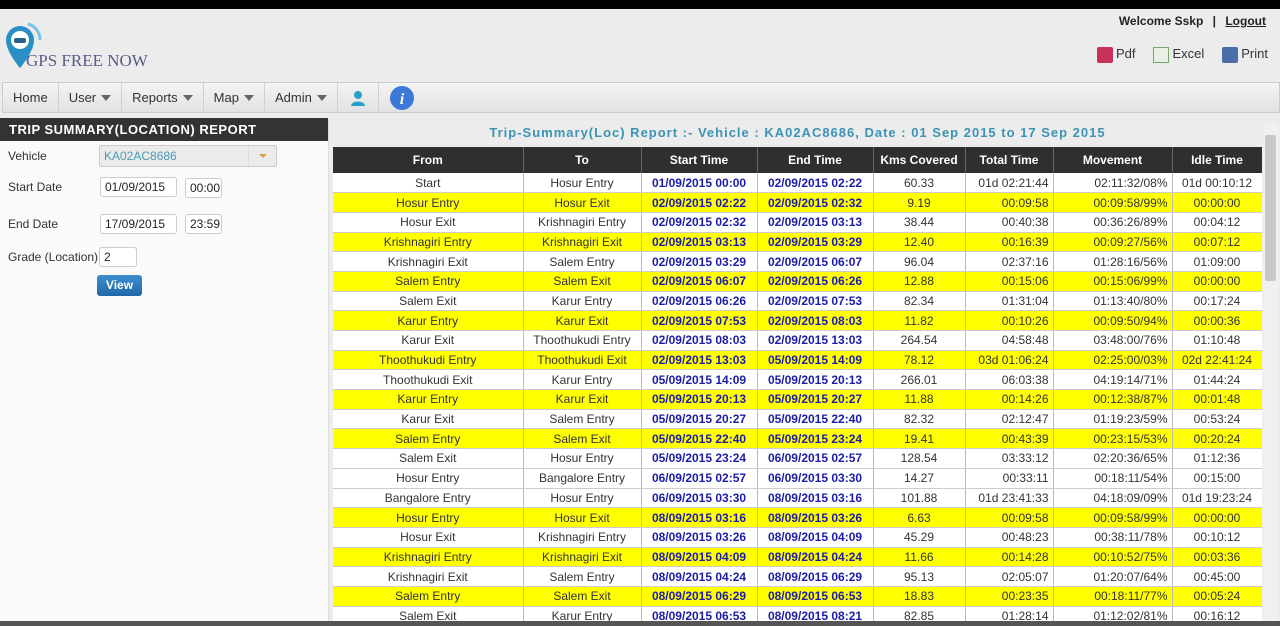  What do you see at coordinates (699, 596) in the screenshot?
I see `cell-start-time: 08/09/2015 06:29` at bounding box center [699, 596].